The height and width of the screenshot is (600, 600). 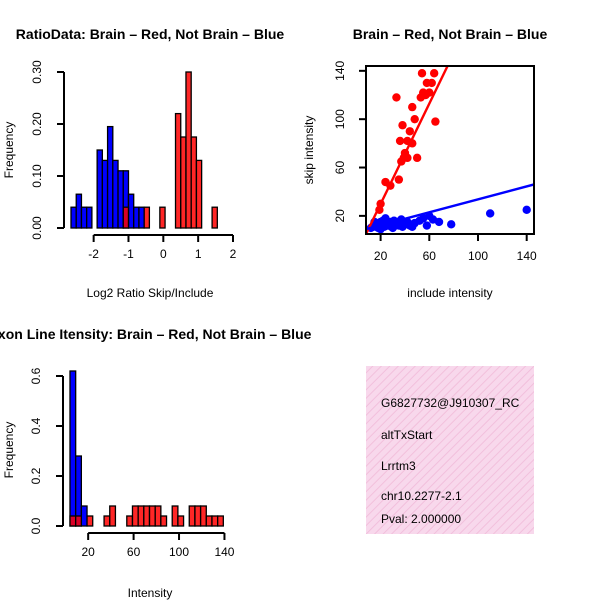 I want to click on ratio-histogram-xlabel: Log2 Ratio Skip/Include, so click(x=150, y=293).